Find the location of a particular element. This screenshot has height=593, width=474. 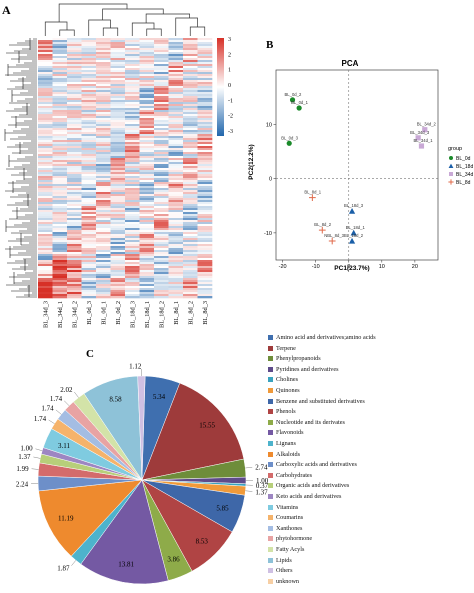

pie-value-label: 8.58 is located at coordinates (115, 399).